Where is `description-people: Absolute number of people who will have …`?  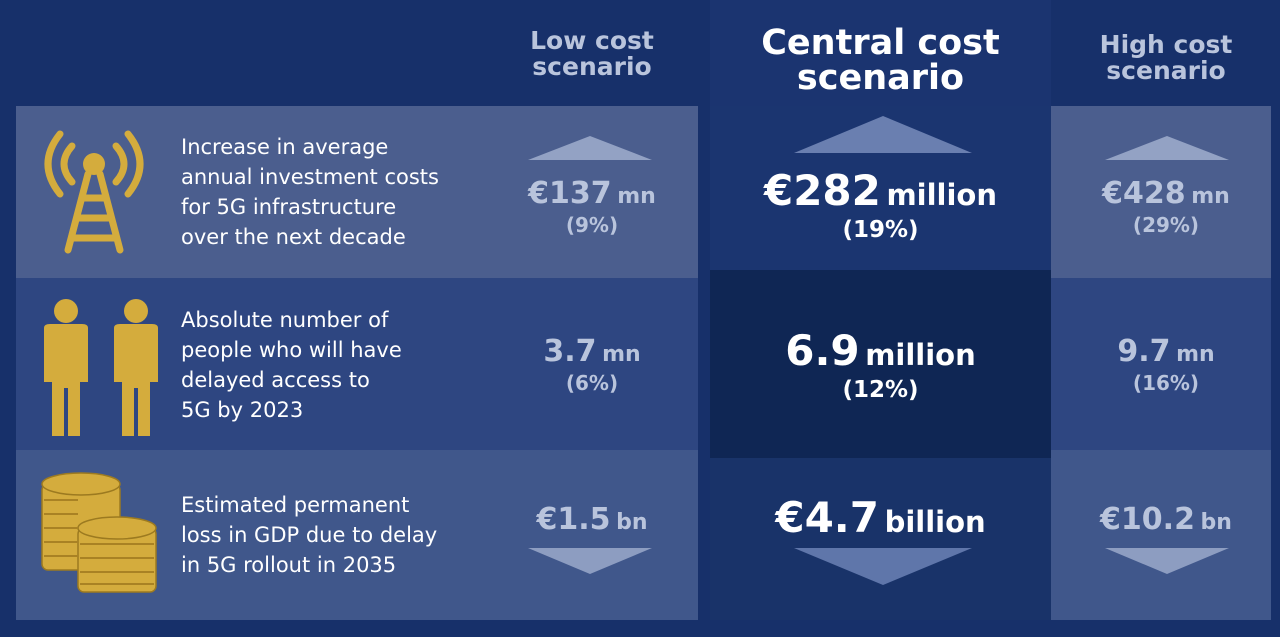
description-people: Absolute number of people who will have … is located at coordinates (291, 365).